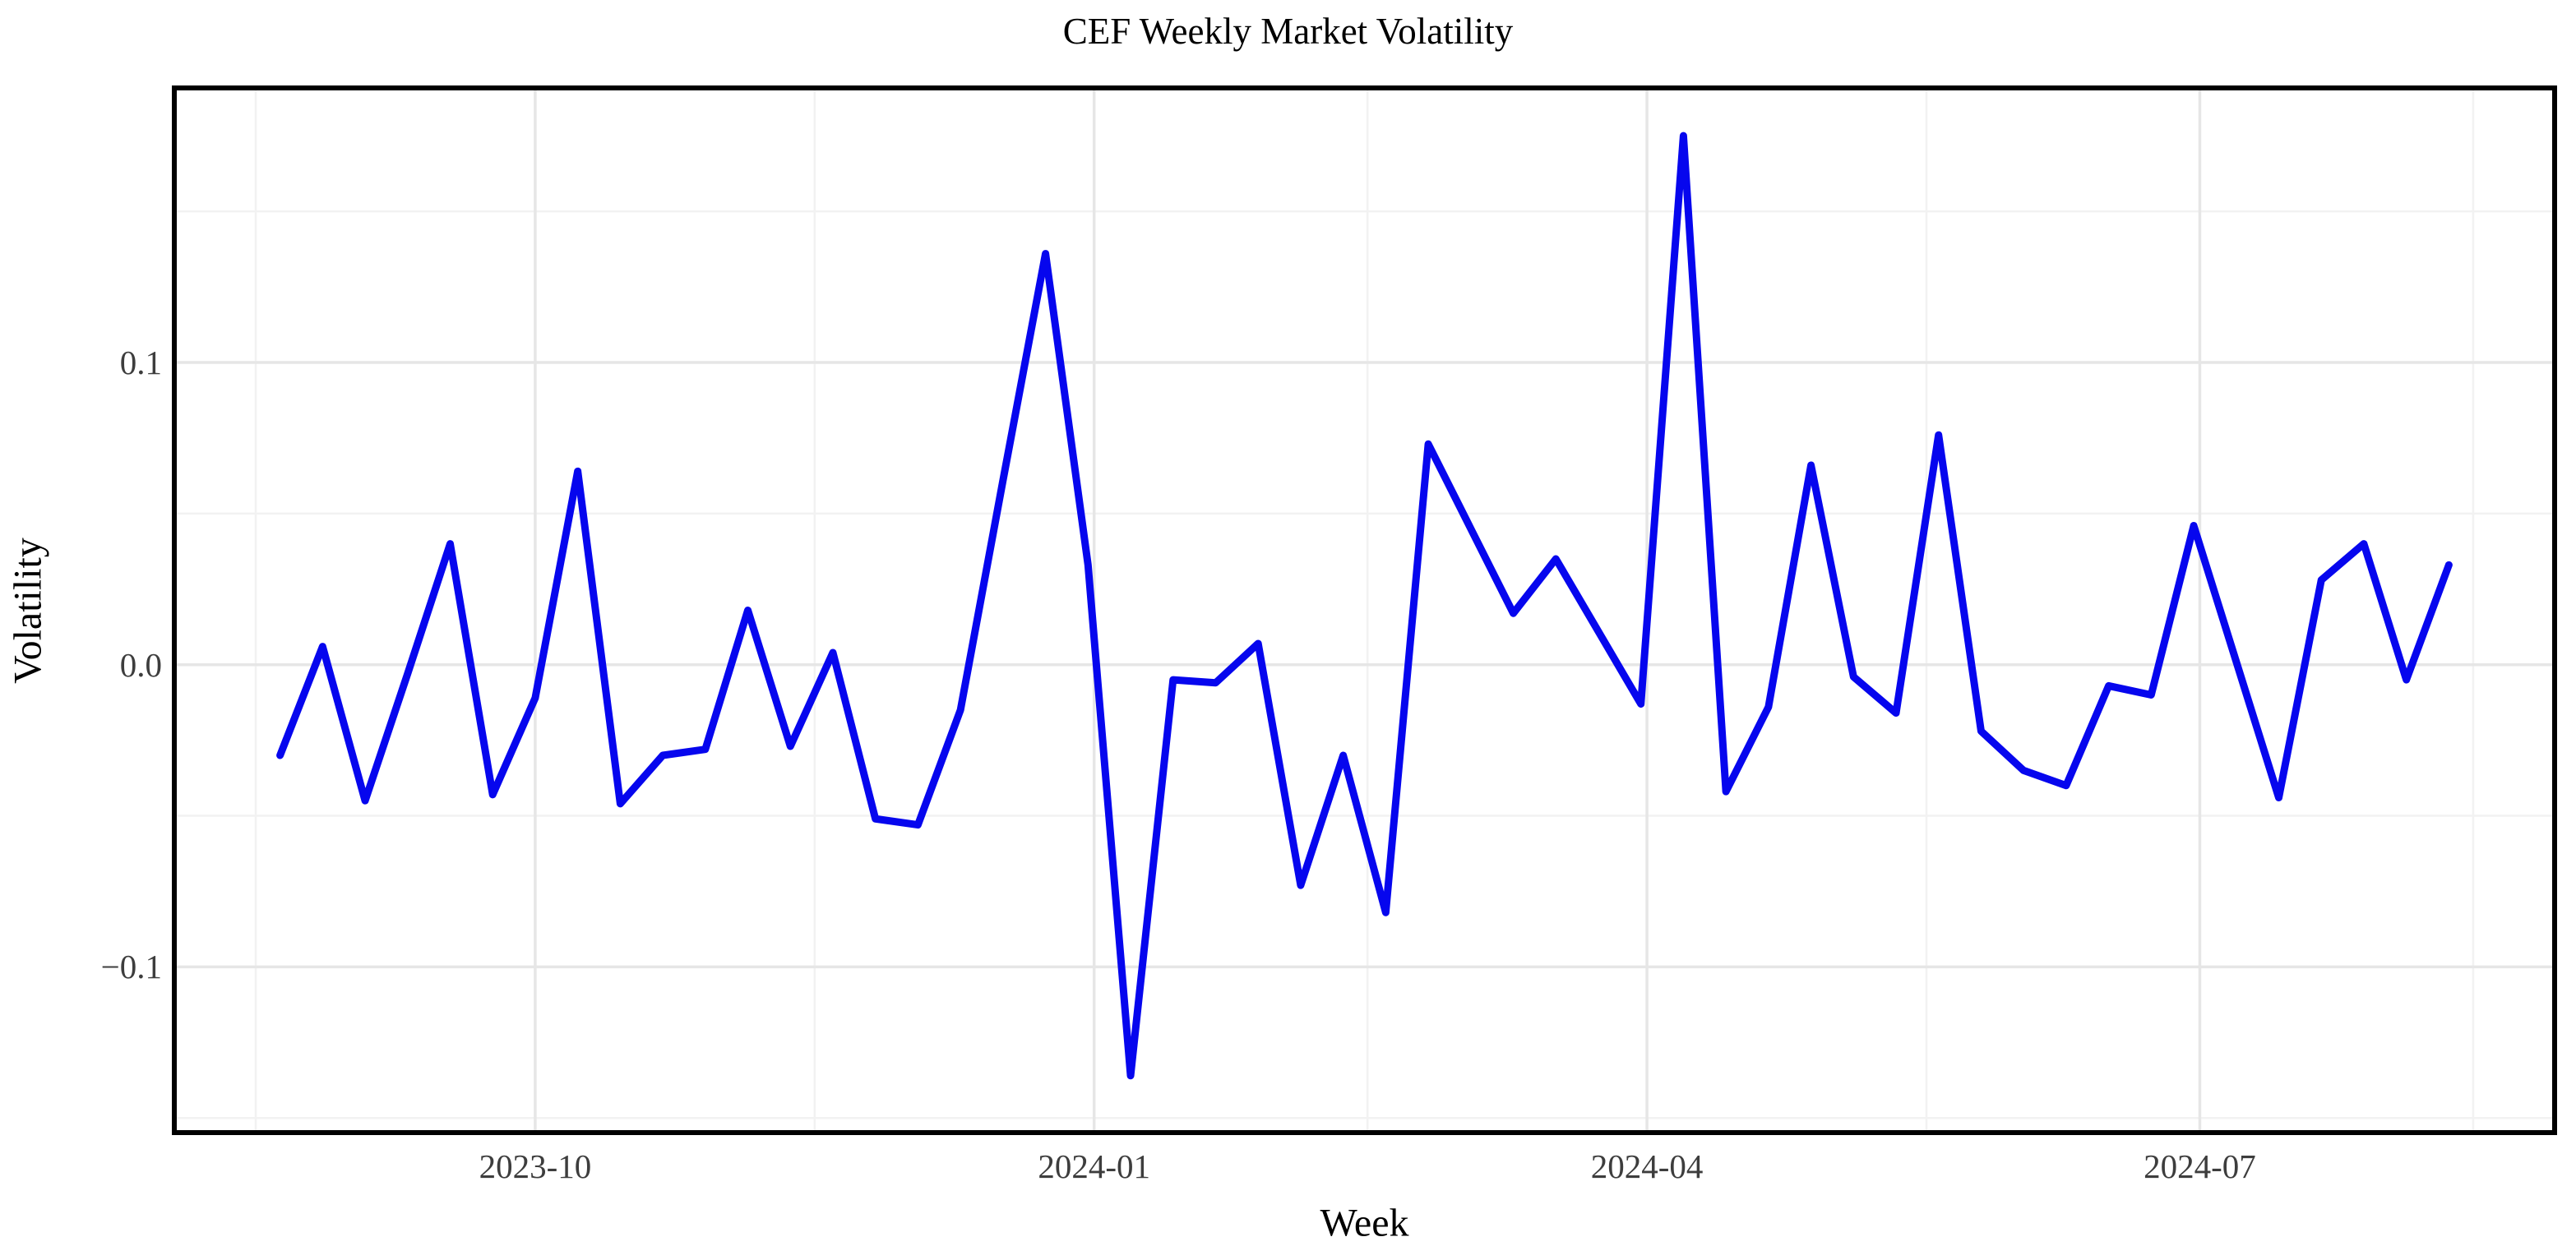 The width and height of the screenshot is (2576, 1260). What do you see at coordinates (535, 1166) in the screenshot?
I see `x-axis-tick-label: 2023-10` at bounding box center [535, 1166].